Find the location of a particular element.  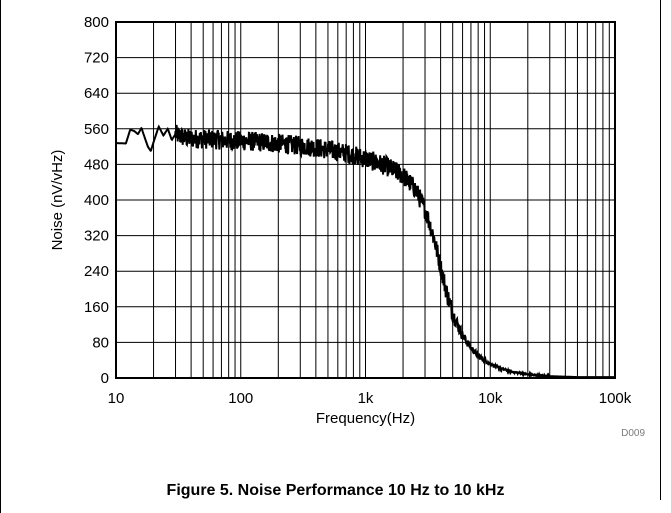

y-tick-label: 720 is located at coordinates (96, 58).